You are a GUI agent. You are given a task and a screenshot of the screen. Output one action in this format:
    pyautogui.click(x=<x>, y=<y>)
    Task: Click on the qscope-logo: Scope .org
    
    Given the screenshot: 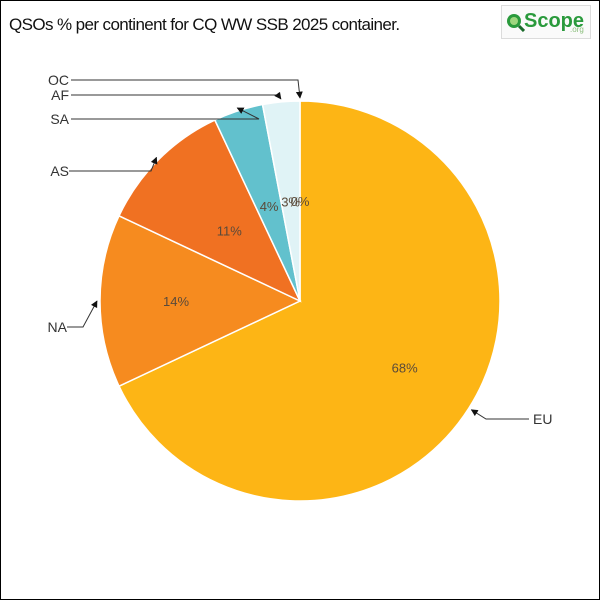 What is the action you would take?
    pyautogui.click(x=546, y=22)
    